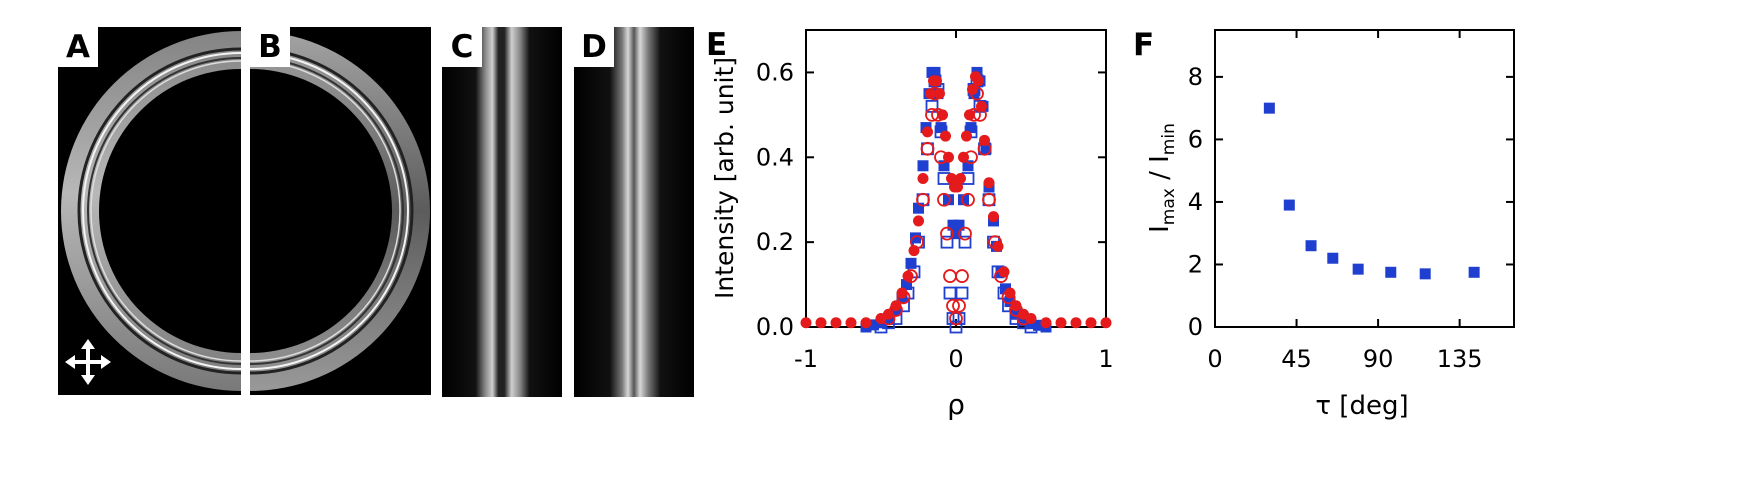 Image resolution: width=1750 pixels, height=479 pixels. What do you see at coordinates (634, 212) in the screenshot?
I see `stripe-image-d` at bounding box center [634, 212].